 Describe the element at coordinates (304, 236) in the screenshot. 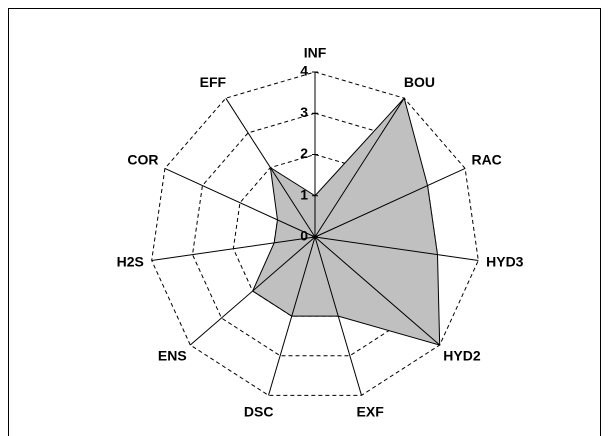

I see `tick-label: 0` at that location.